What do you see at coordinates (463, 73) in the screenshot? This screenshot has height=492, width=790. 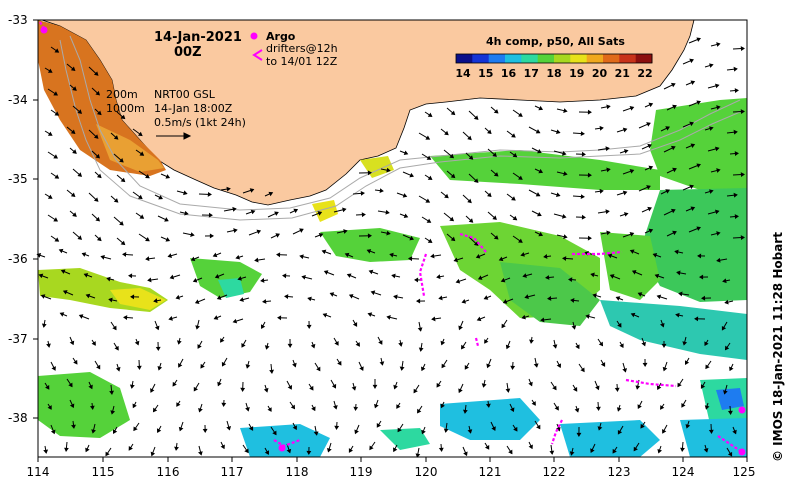 I see `colorbar-tick-label: 14` at bounding box center [463, 73].